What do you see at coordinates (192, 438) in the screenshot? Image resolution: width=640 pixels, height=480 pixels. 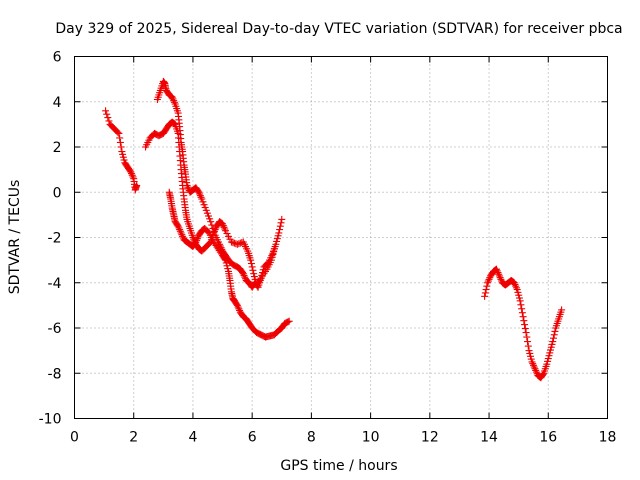 I see `x-tick-label: 4` at bounding box center [192, 438].